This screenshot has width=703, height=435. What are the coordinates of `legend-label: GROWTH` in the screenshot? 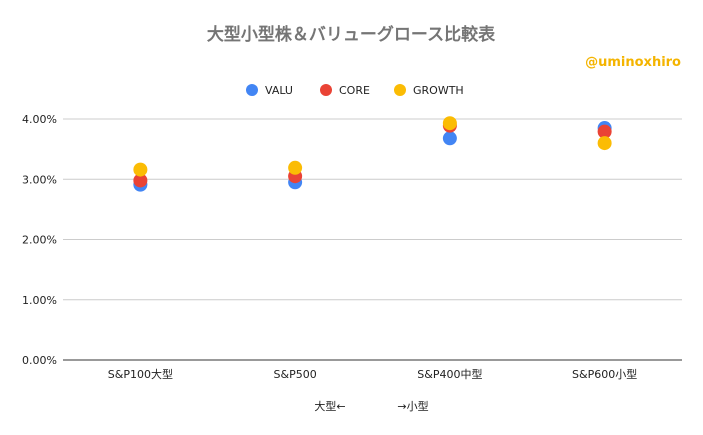 It's located at (438, 90).